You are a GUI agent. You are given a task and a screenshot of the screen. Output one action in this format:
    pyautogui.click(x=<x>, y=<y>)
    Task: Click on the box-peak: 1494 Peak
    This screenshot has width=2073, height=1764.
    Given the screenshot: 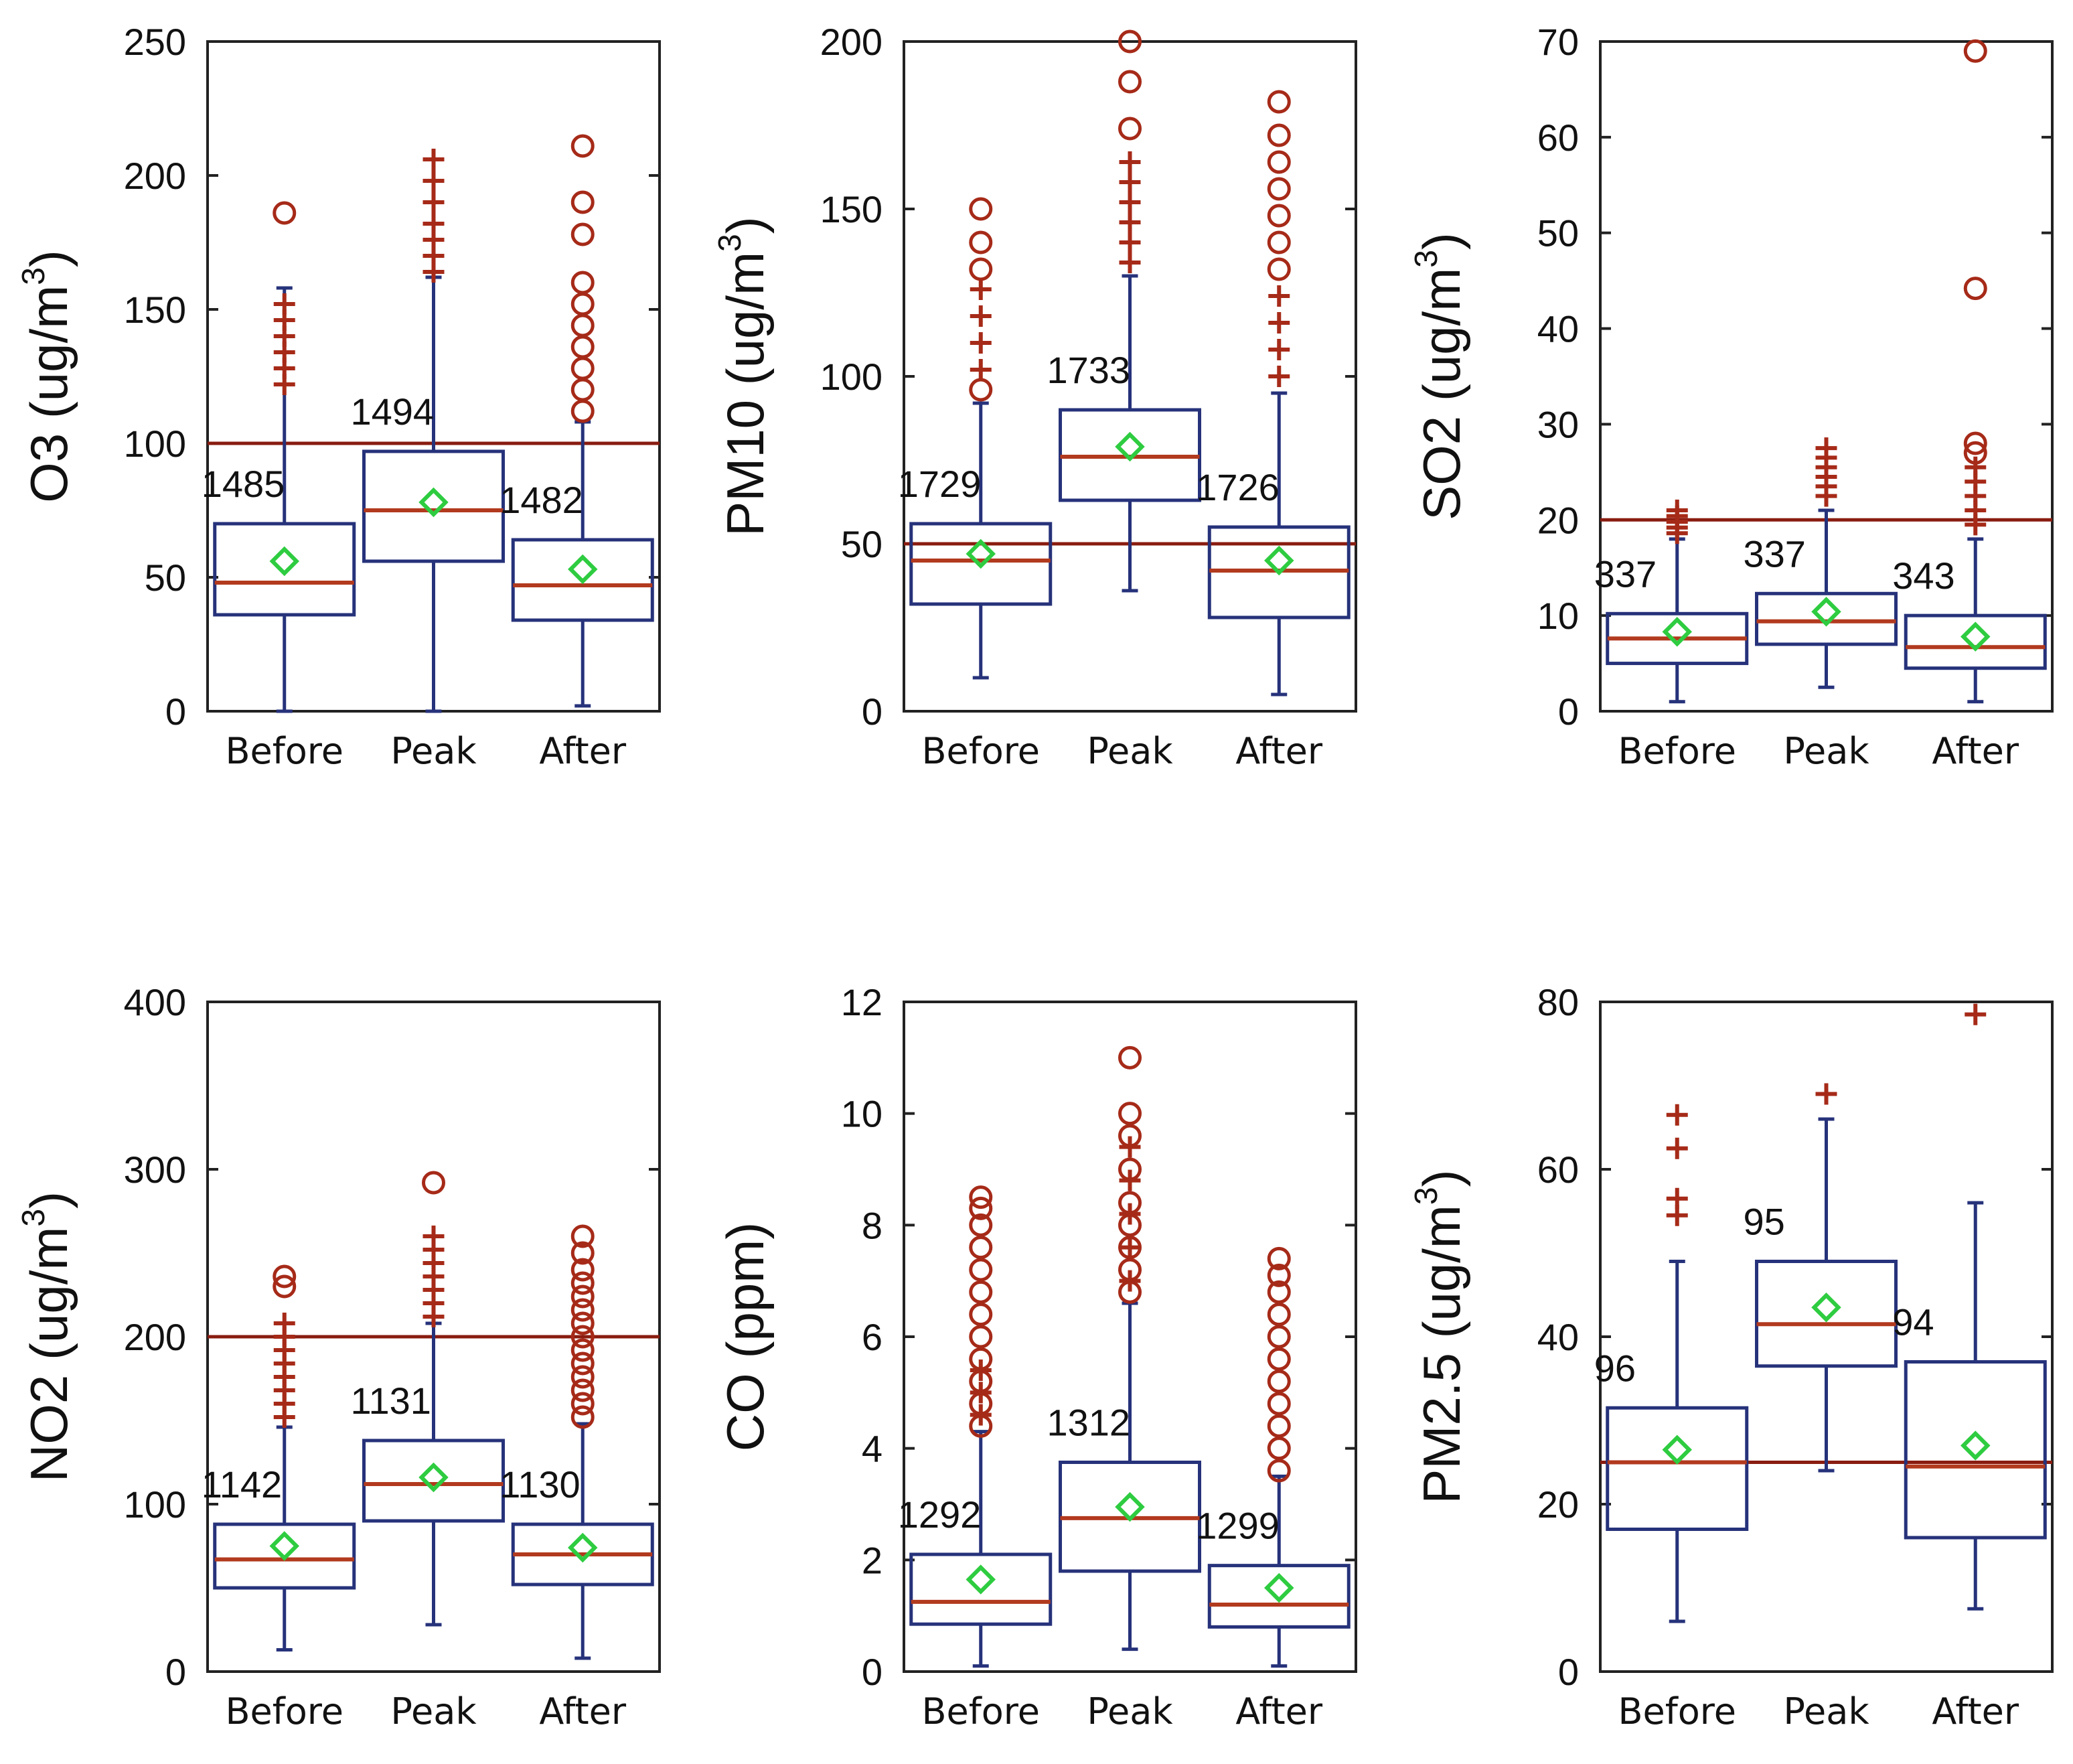 What is the action you would take?
    pyautogui.click(x=428, y=460)
    